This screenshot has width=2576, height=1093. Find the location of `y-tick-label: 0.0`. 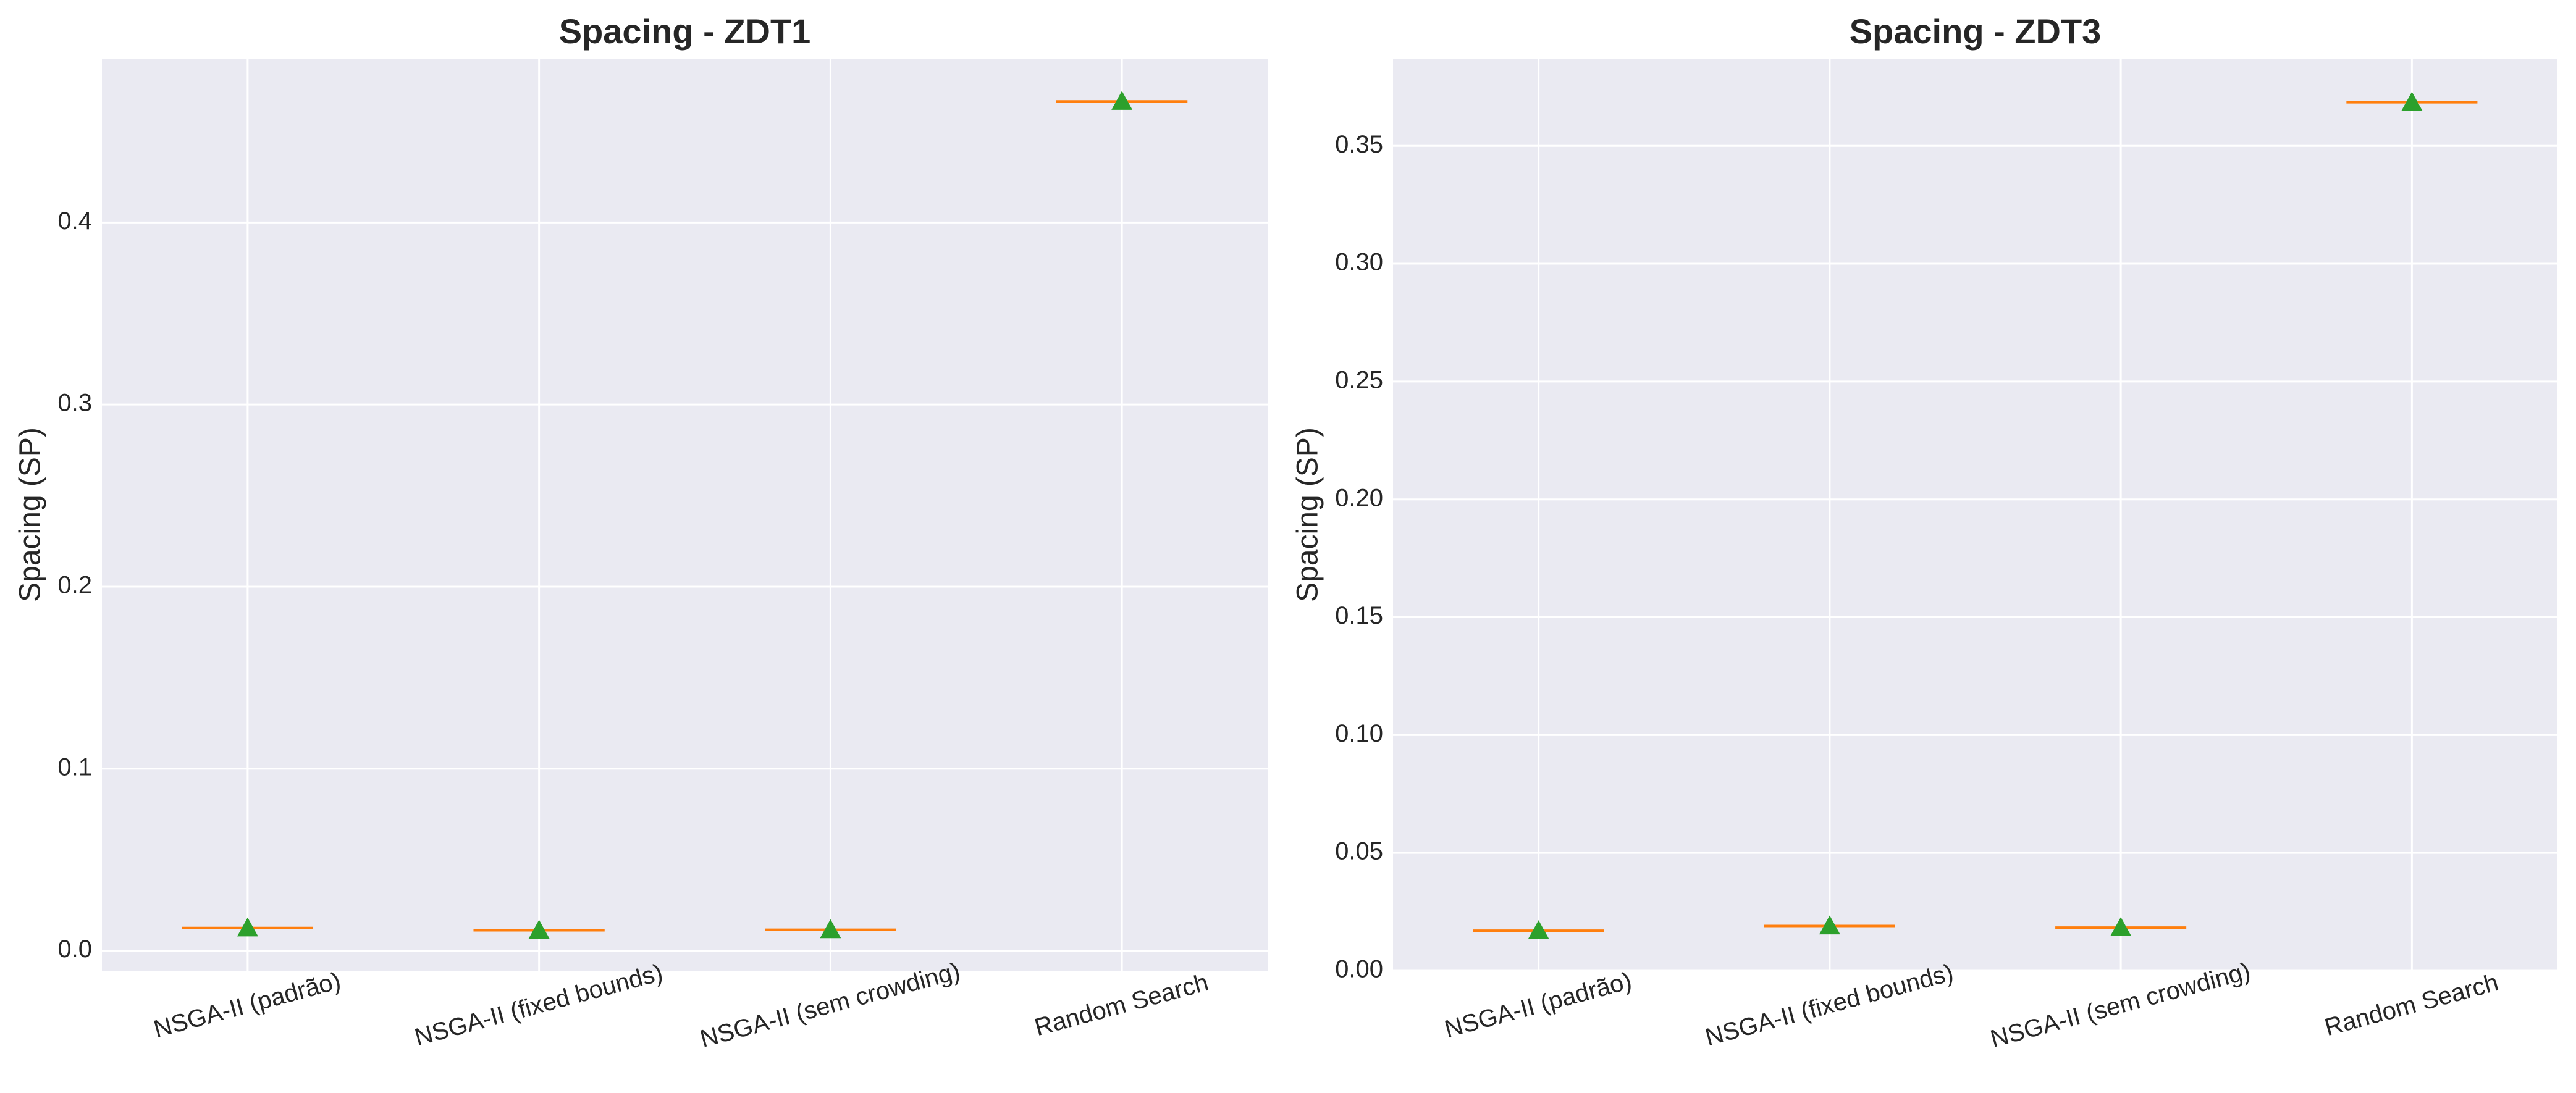

y-tick-label: 0.0 is located at coordinates (74, 949).